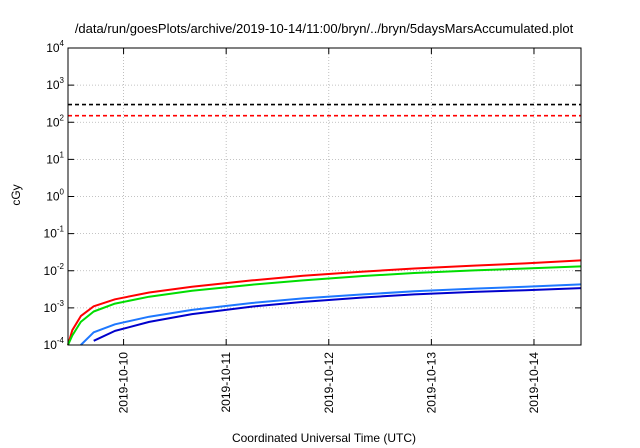  Describe the element at coordinates (324, 438) in the screenshot. I see `x-axis-label: Coordinated Universal Time (UTC)` at that location.